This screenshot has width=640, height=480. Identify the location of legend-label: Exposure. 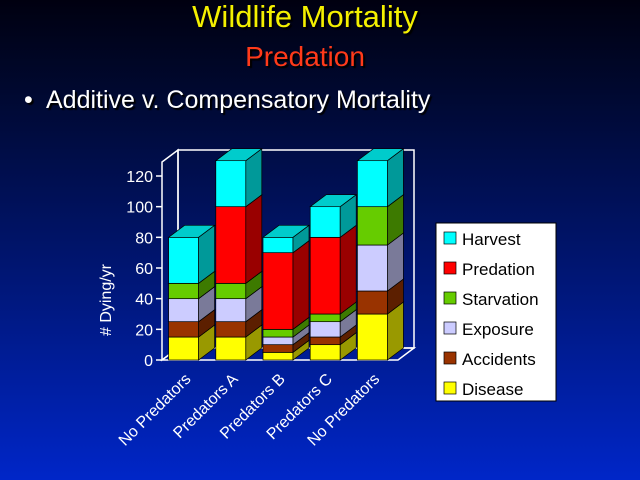
(498, 329).